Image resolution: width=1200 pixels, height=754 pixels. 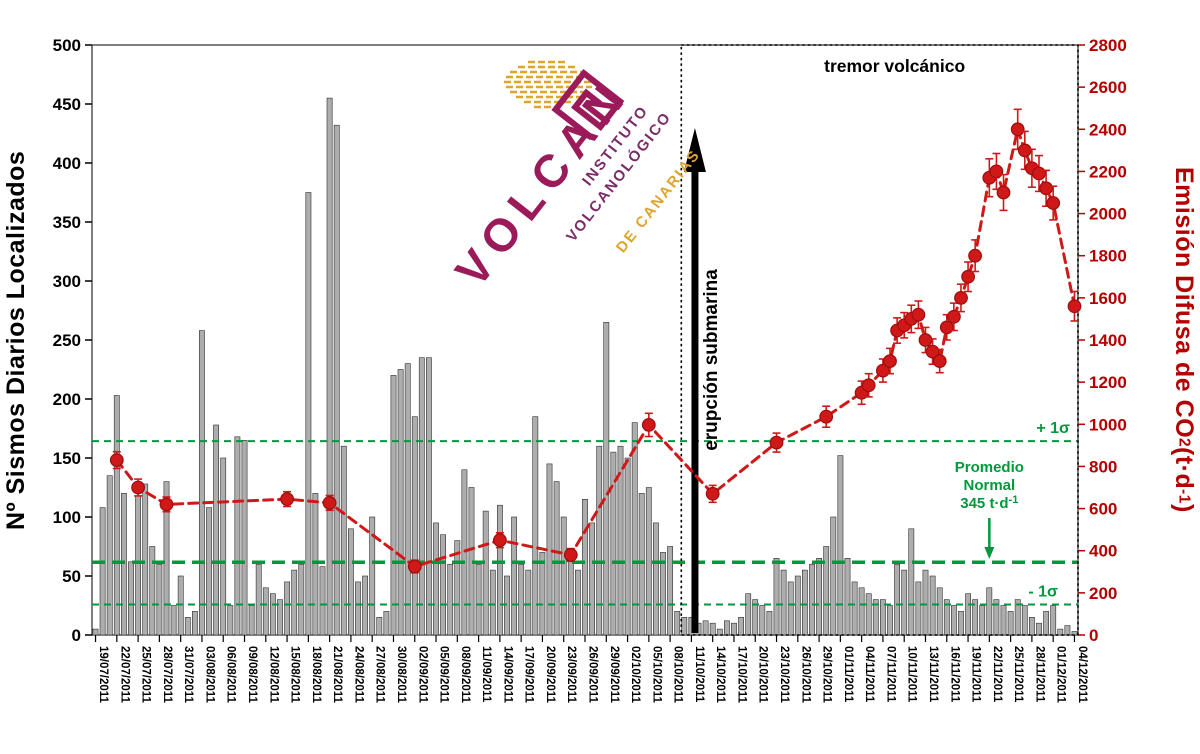 I want to click on eruption-label: erupción submarina, so click(x=711, y=360).